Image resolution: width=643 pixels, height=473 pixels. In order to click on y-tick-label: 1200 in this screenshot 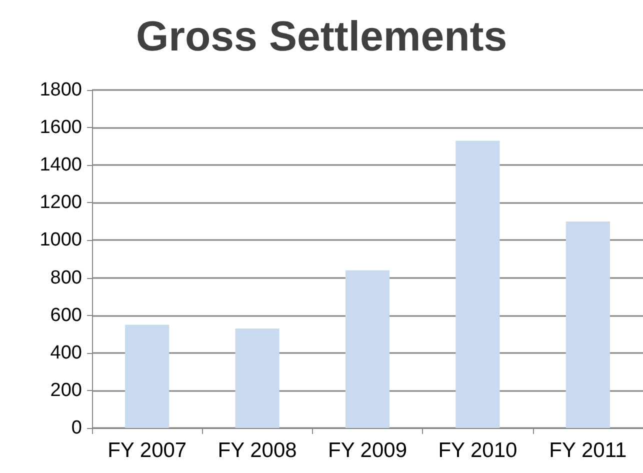, I will do `click(61, 203)`.